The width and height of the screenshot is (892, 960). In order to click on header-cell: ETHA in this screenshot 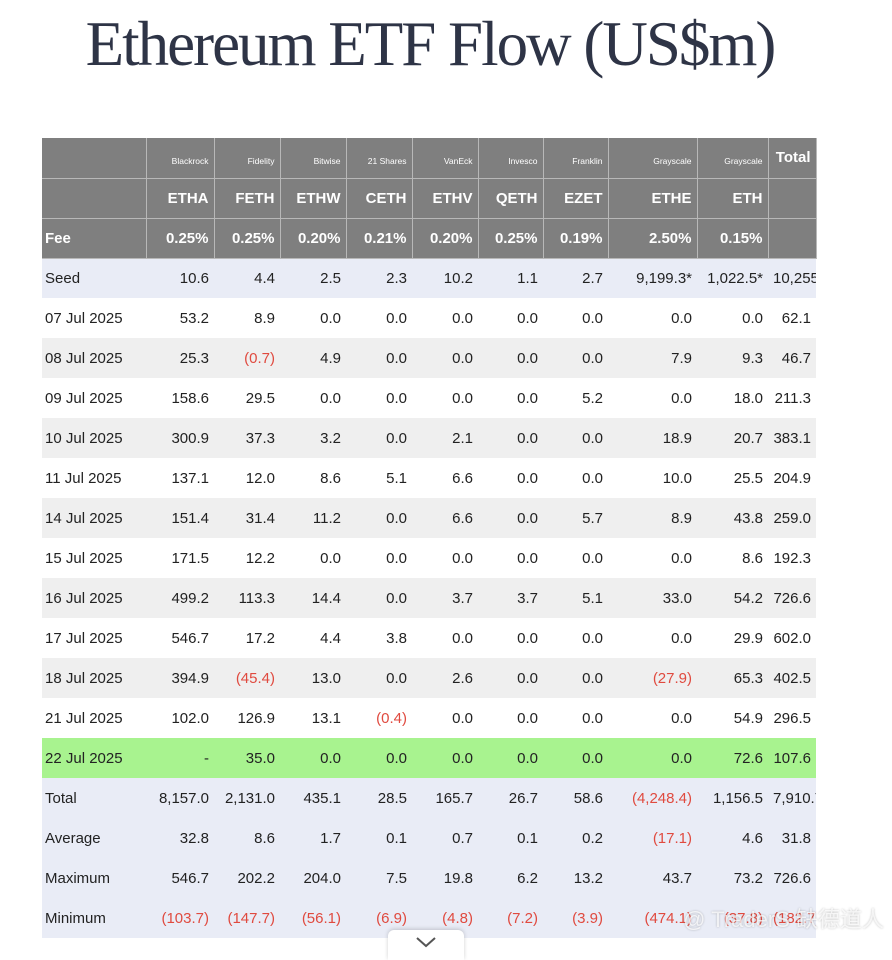, I will do `click(180, 198)`.